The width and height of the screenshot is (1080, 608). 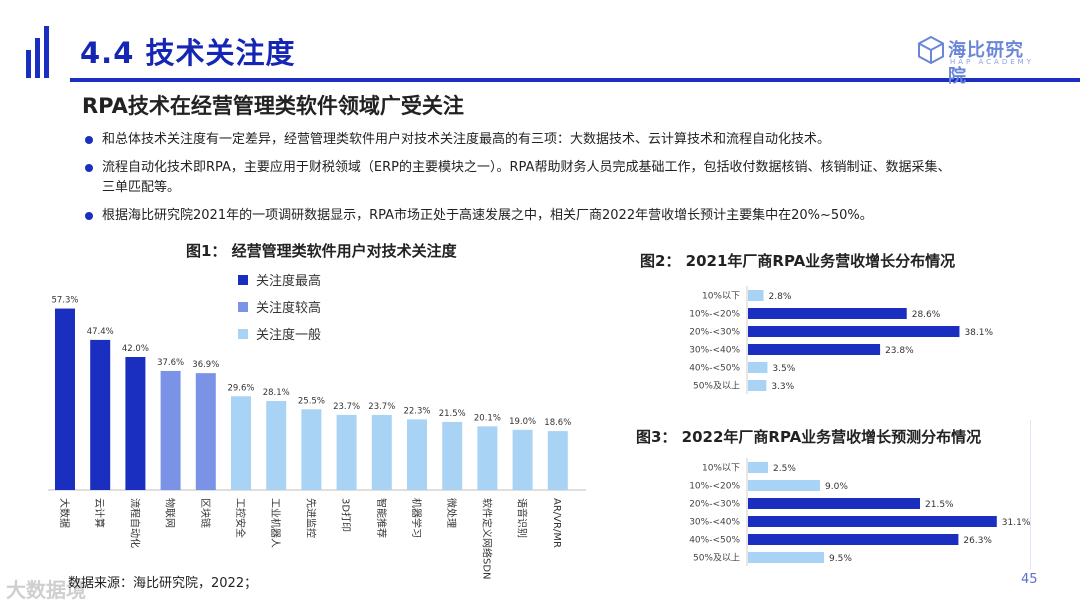 What do you see at coordinates (783, 369) in the screenshot?
I see `bar-value-label: 3.5%` at bounding box center [783, 369].